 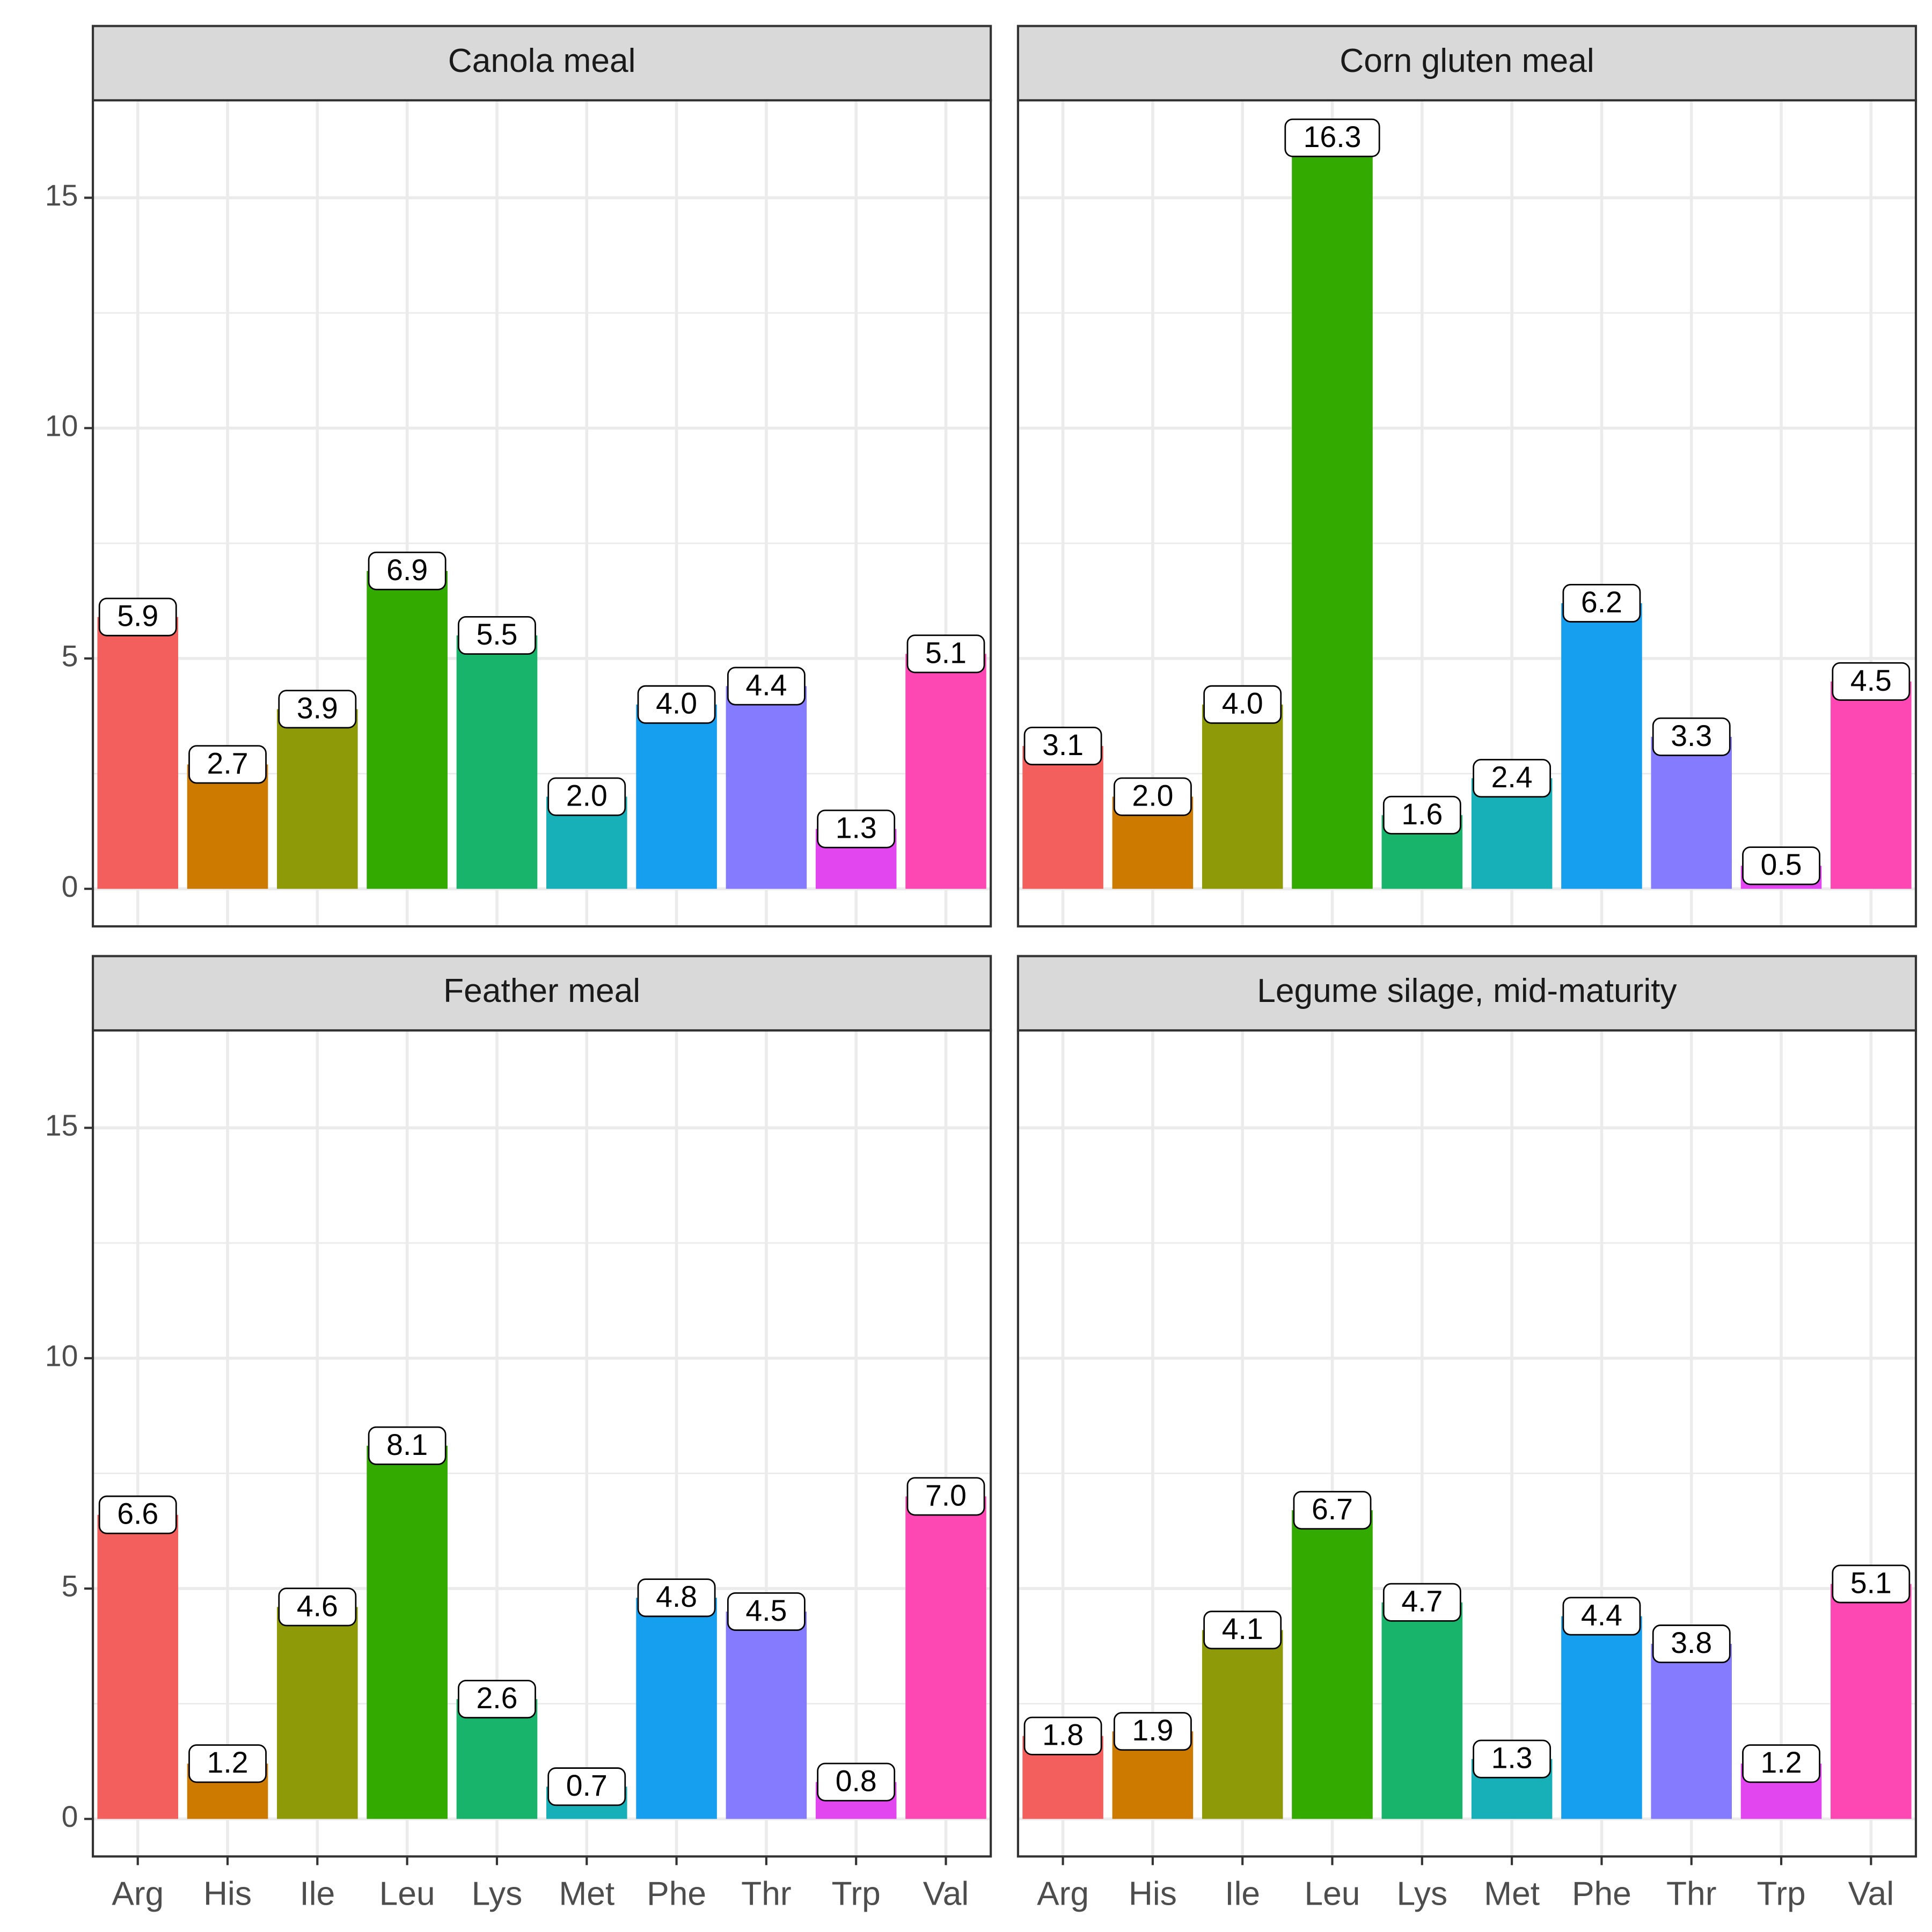 I want to click on value-label: 1.2, so click(x=227, y=1762).